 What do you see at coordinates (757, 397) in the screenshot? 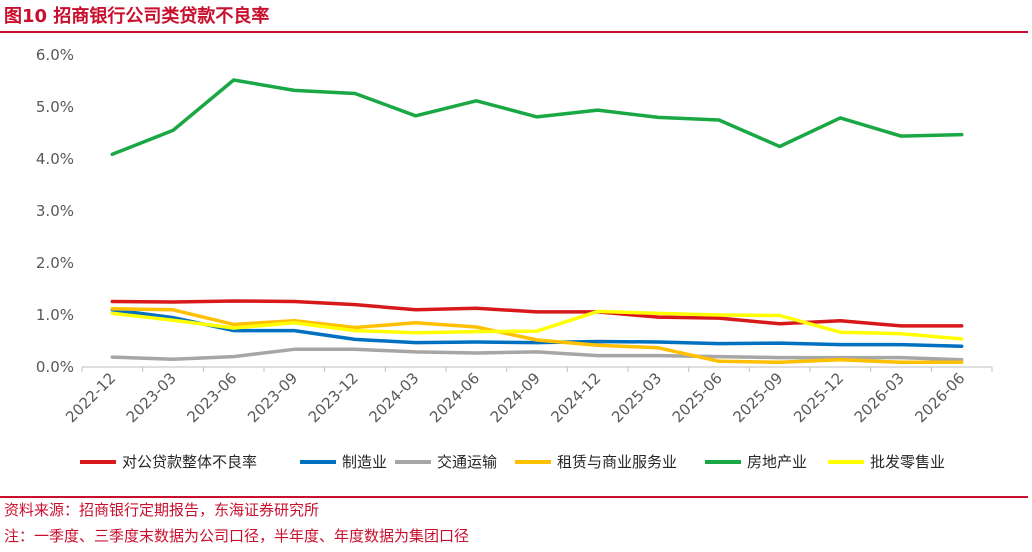
I see `x-tick-label: 2025-09` at bounding box center [757, 397].